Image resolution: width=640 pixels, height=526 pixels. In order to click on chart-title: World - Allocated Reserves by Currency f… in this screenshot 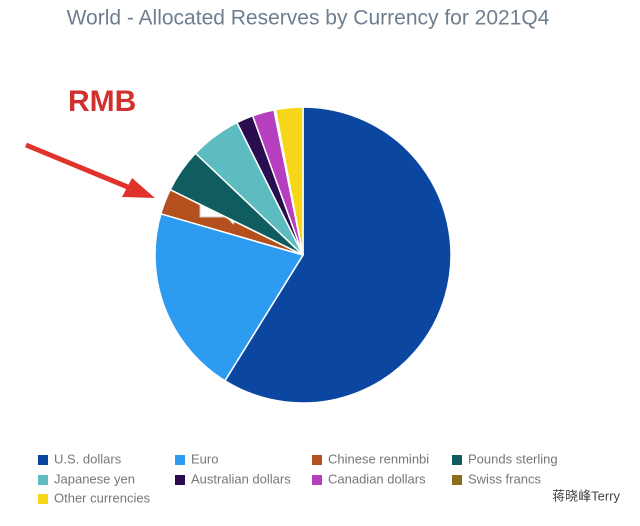, I will do `click(308, 18)`.